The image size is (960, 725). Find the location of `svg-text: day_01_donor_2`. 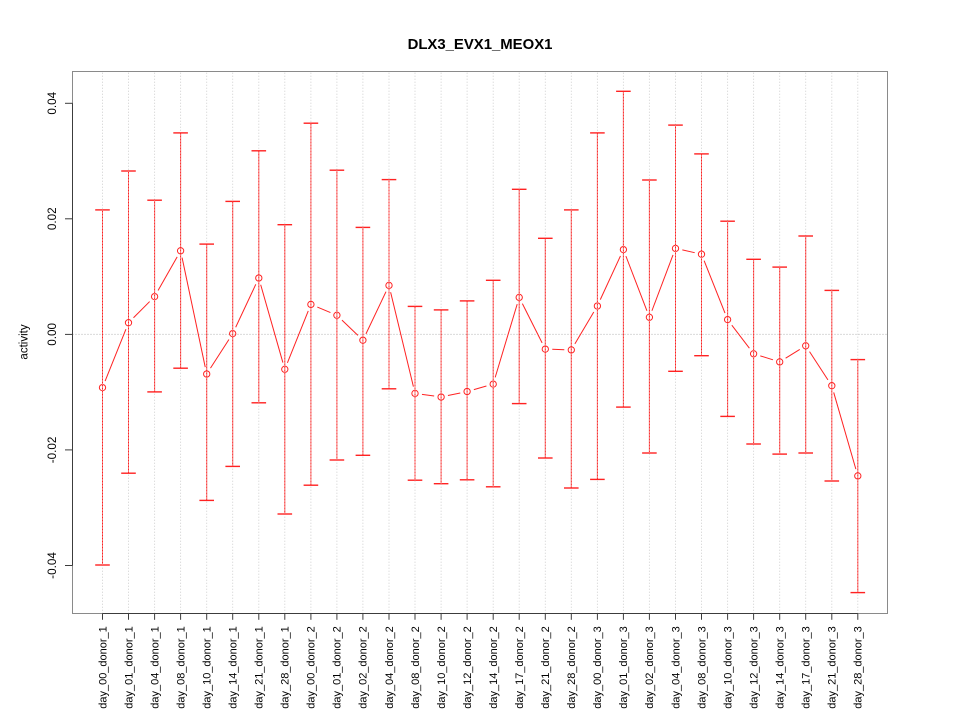

svg-text: day_01_donor_2 is located at coordinates (338, 667).